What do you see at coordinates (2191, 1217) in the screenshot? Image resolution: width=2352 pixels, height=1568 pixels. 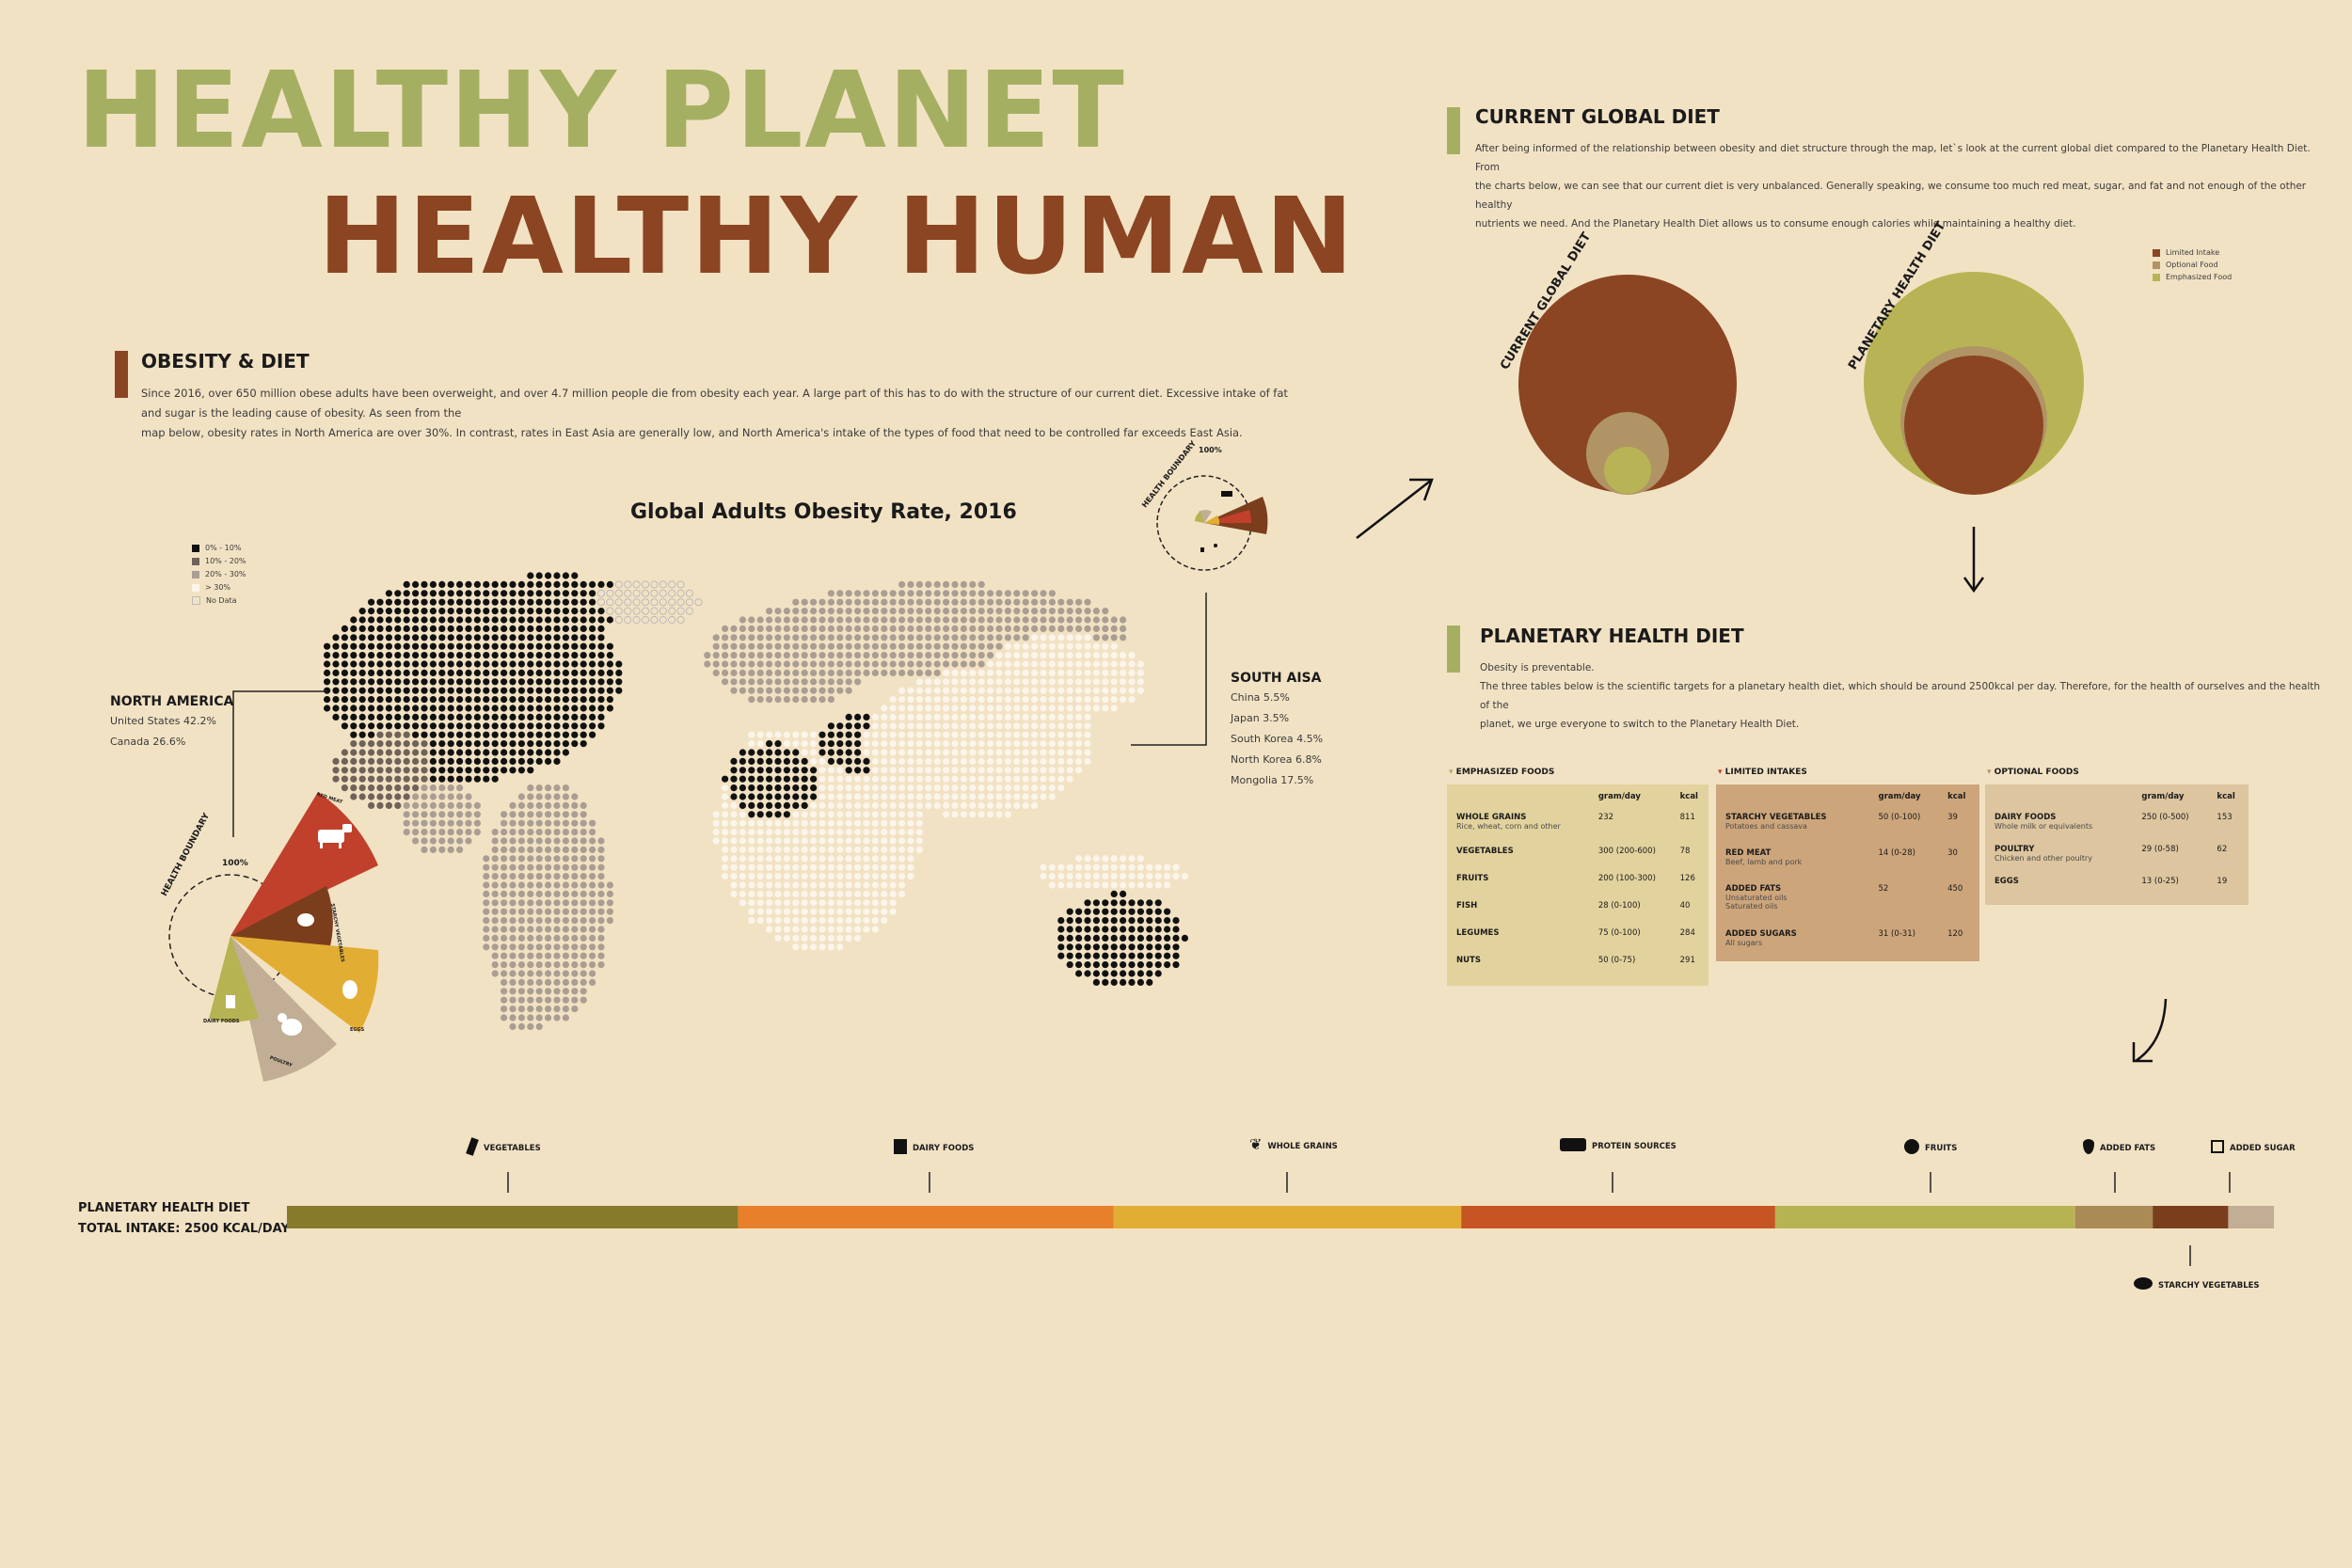 I see `bar-segment-starchy-vegetables` at bounding box center [2191, 1217].